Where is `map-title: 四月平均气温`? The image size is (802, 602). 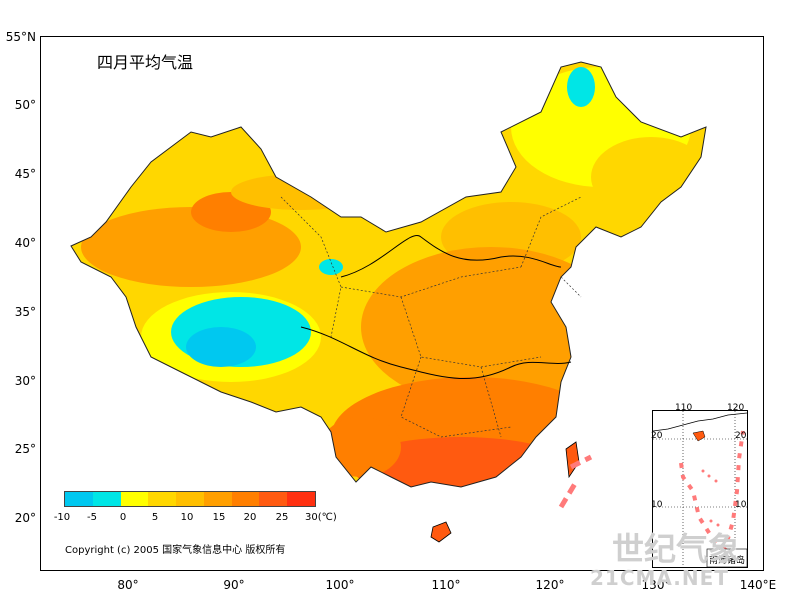
map-title: 四月平均气温 is located at coordinates (145, 62).